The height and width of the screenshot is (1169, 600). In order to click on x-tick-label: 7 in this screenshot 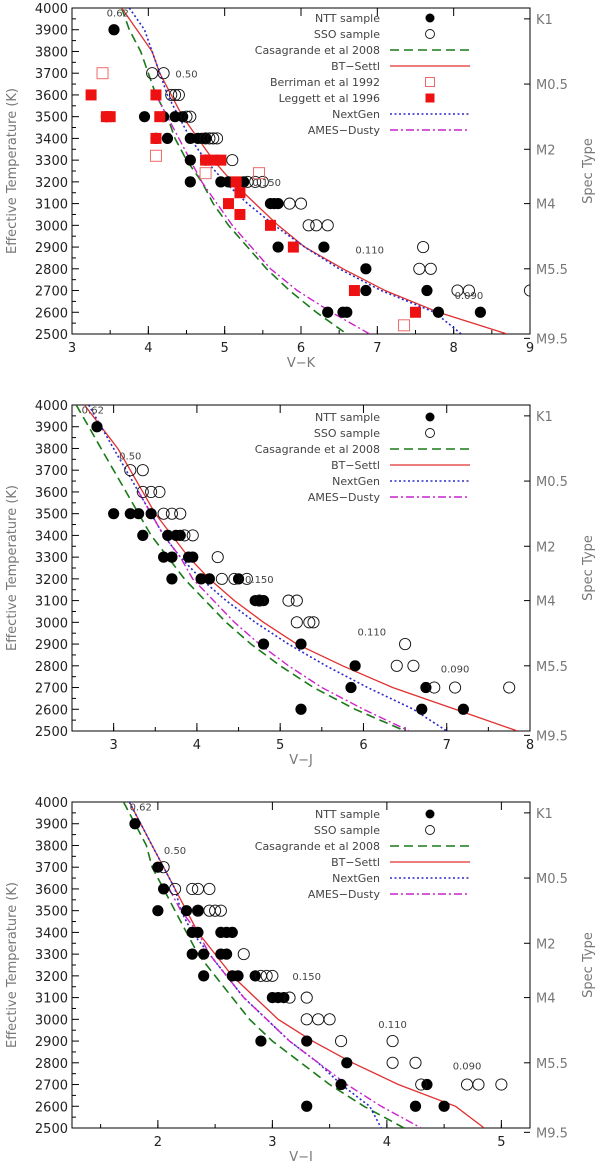, I will do `click(377, 348)`.